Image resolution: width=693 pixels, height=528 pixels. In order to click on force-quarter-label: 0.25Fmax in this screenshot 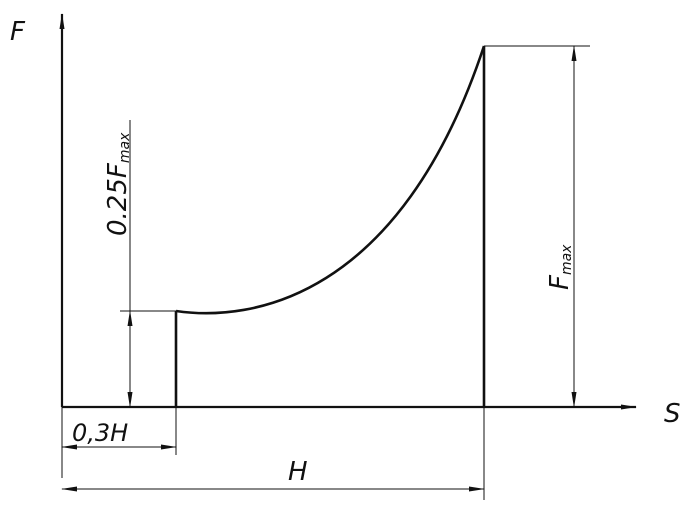, I will do `click(118, 184)`.